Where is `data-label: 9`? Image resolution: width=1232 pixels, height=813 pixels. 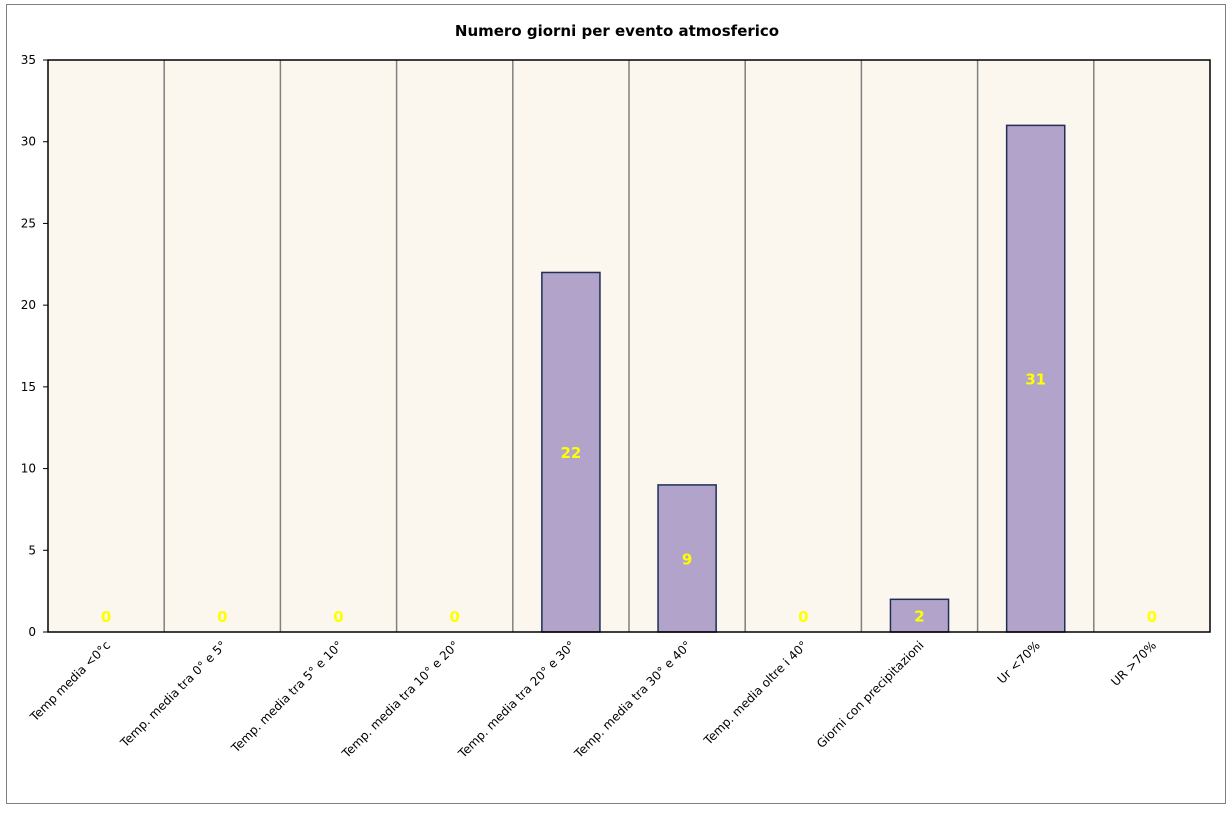 data-label: 9 is located at coordinates (687, 559).